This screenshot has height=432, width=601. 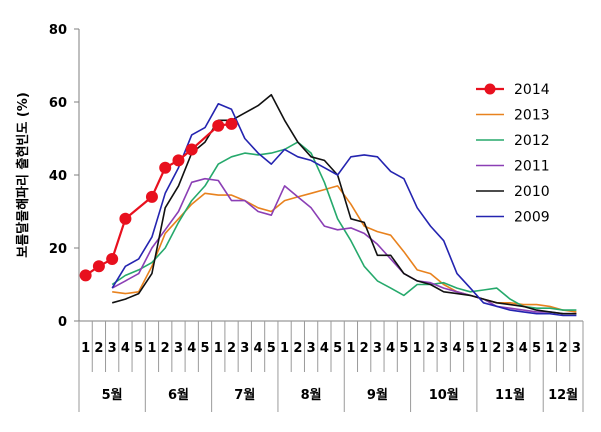 I want to click on month-label: 9월, so click(x=377, y=395).